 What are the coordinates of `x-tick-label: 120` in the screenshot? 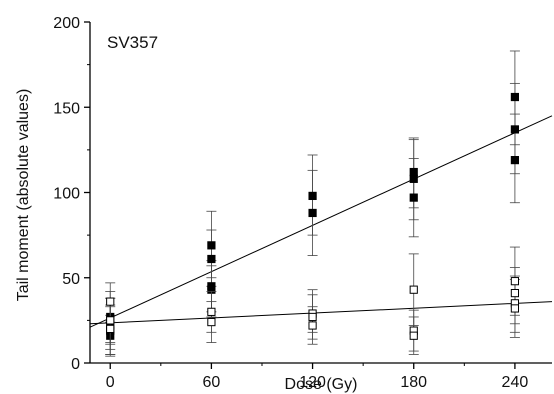 It's located at (312, 382).